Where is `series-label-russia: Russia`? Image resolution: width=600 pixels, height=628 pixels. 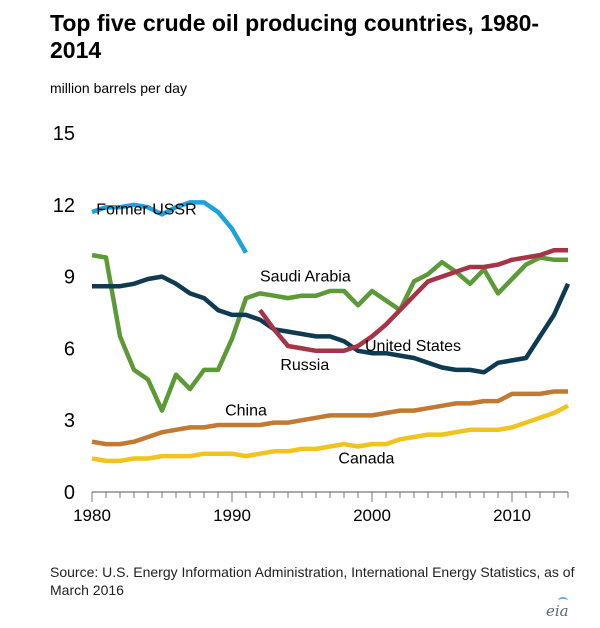
series-label-russia: Russia is located at coordinates (304, 365).